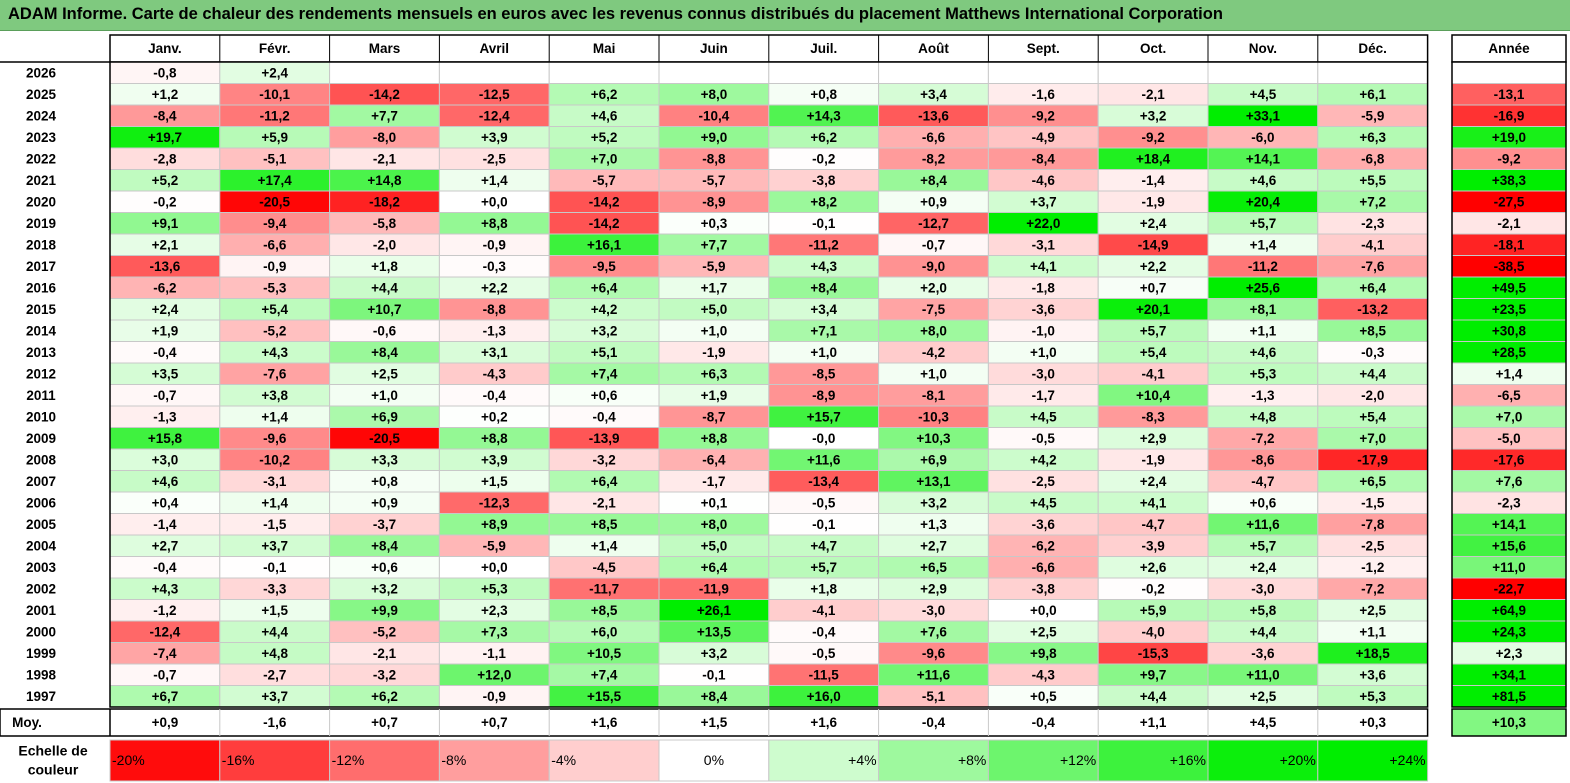 The image size is (1570, 783). I want to click on cell-value: -7,8, so click(1373, 524).